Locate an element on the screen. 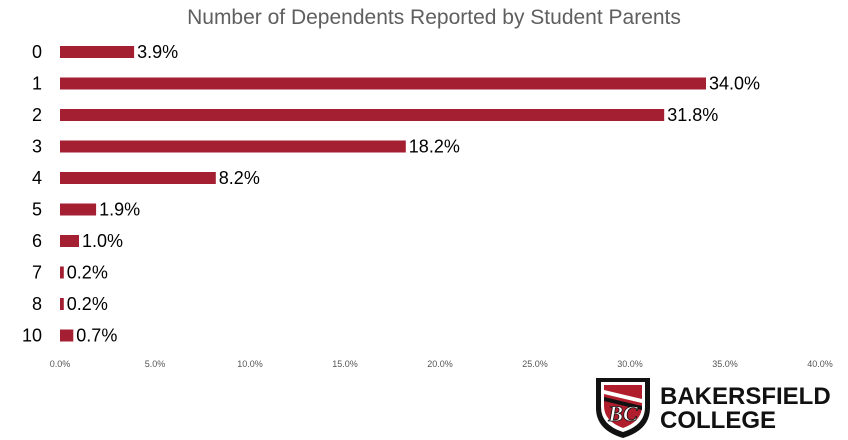  data-label-7: 0.2% is located at coordinates (87, 273).